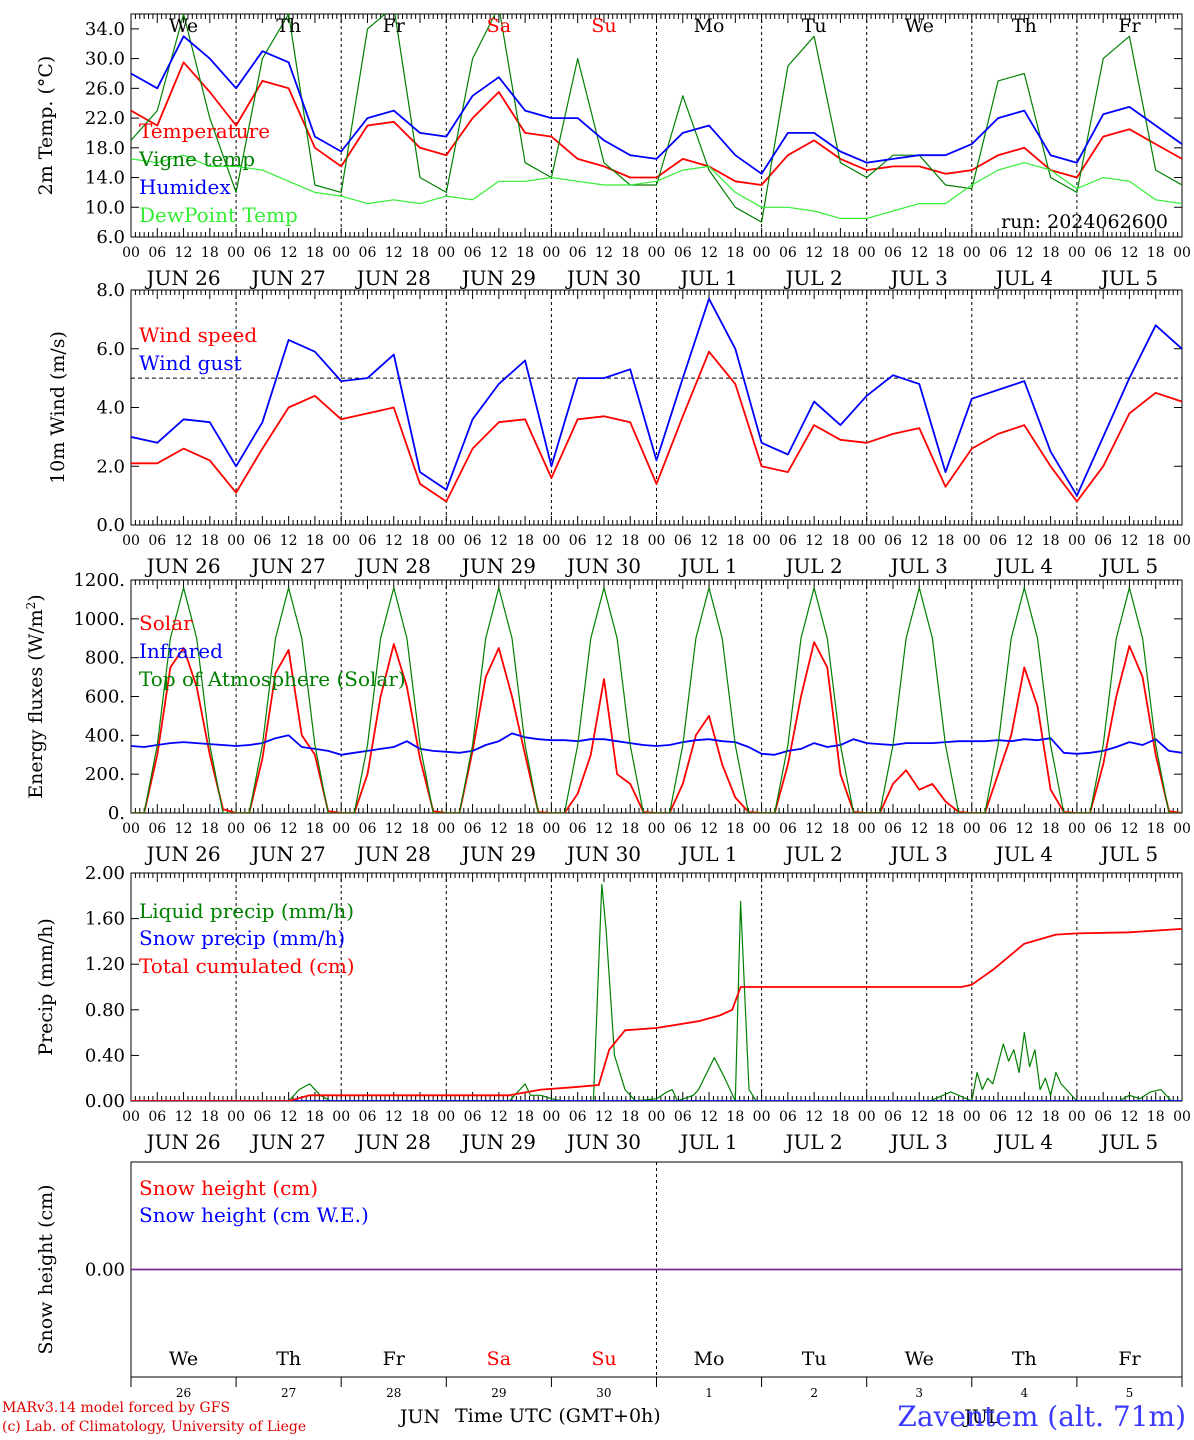 Image resolution: width=1194 pixels, height=1440 pixels. I want to click on y-tick-label: 600., so click(105, 697).